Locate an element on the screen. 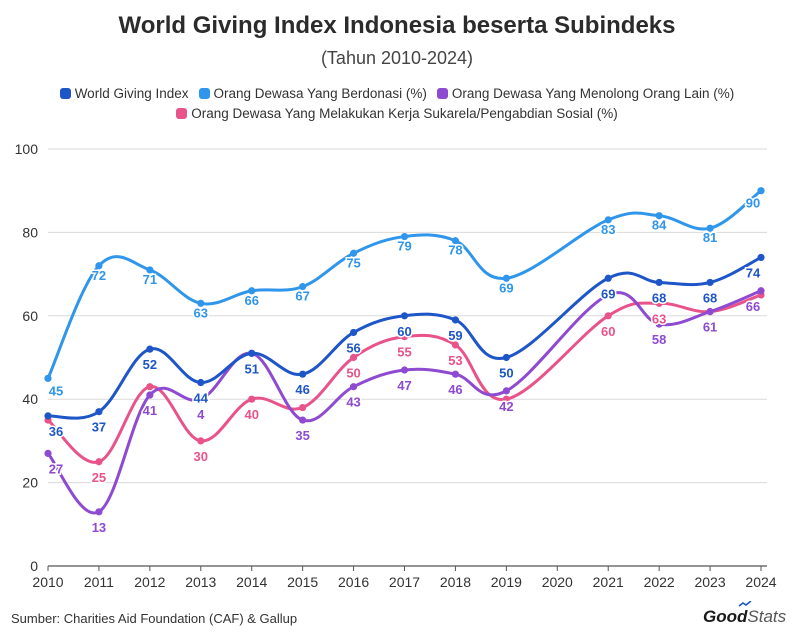  logo-light: Stats is located at coordinates (767, 616).